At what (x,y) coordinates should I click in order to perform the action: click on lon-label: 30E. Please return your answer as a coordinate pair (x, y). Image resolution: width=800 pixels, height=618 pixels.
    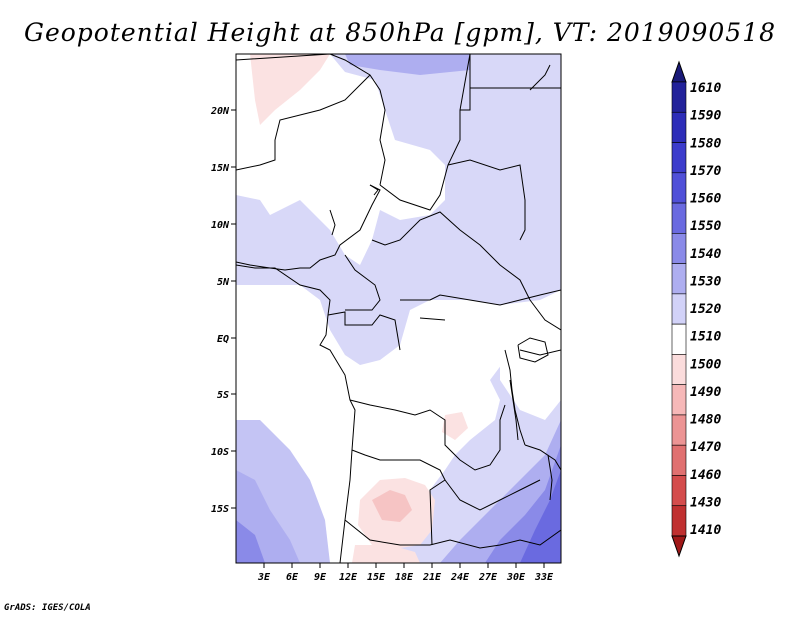
    Looking at the image, I should click on (516, 577).